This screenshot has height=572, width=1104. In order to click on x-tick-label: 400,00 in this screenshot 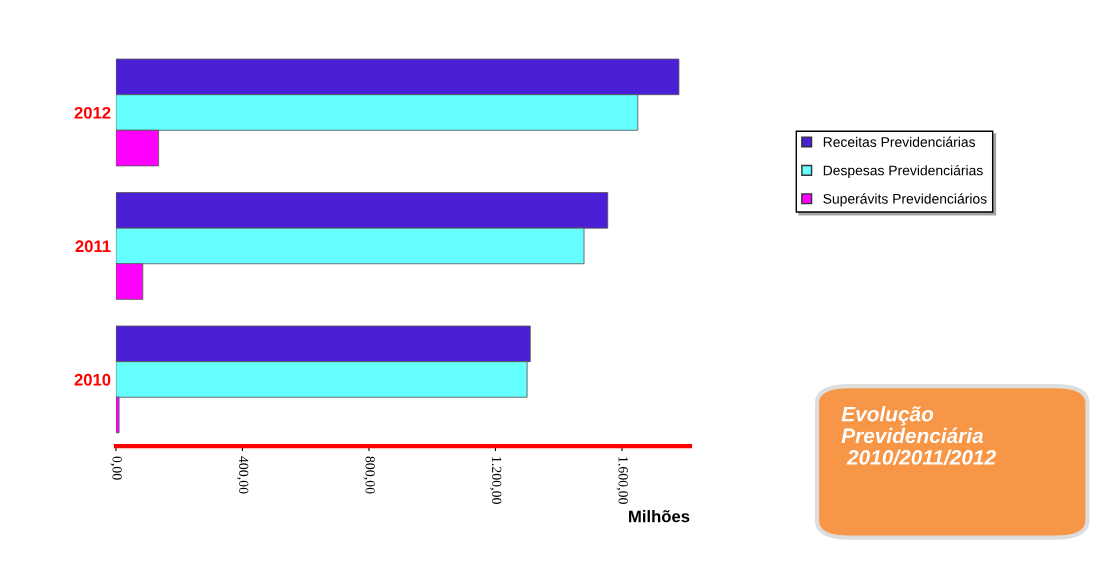, I will do `click(242, 475)`.